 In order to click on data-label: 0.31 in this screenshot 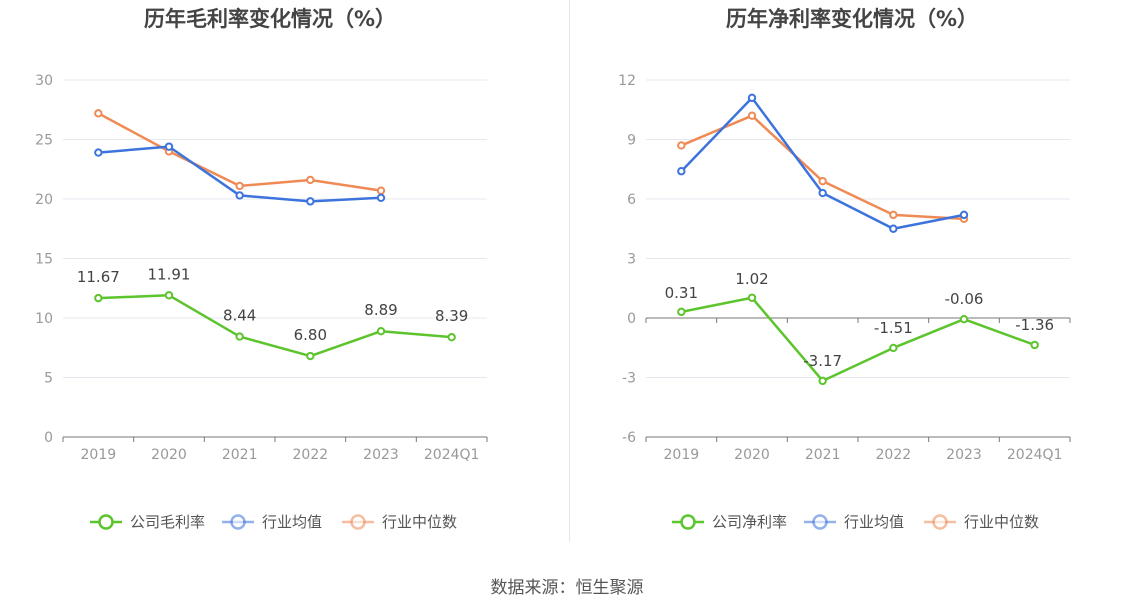, I will do `click(681, 293)`.